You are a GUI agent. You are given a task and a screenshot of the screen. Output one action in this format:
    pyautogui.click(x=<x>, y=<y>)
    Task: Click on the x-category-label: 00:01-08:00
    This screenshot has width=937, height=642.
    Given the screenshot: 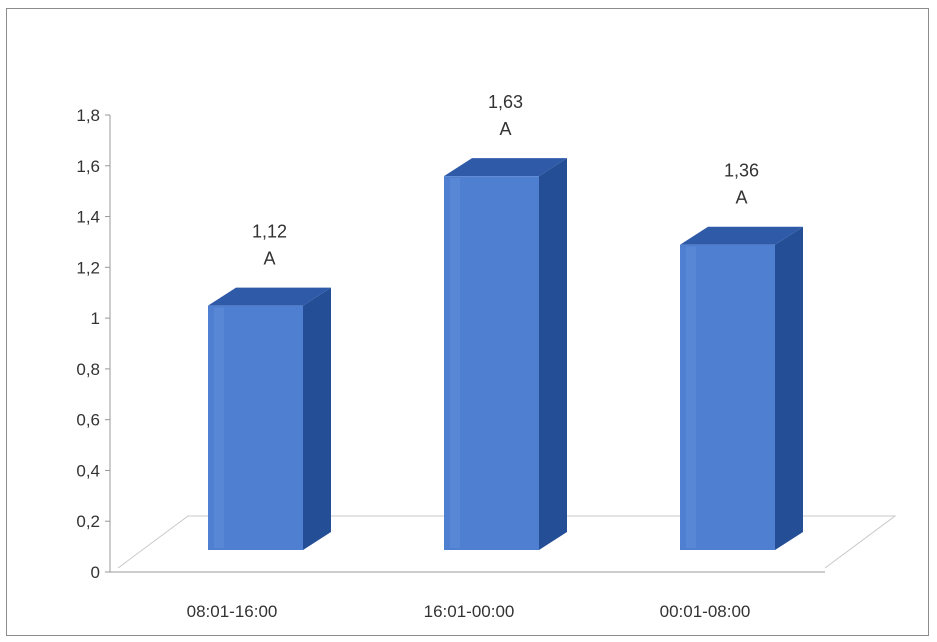 What is the action you would take?
    pyautogui.click(x=705, y=611)
    